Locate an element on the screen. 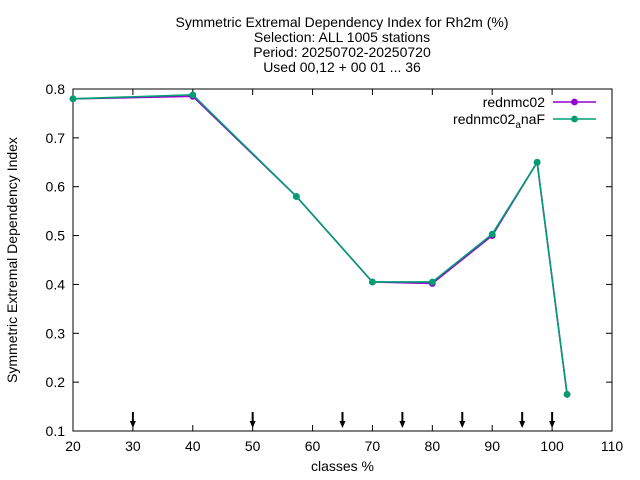 The height and width of the screenshot is (480, 640). y-tick-label: 0.5 is located at coordinates (56, 236).